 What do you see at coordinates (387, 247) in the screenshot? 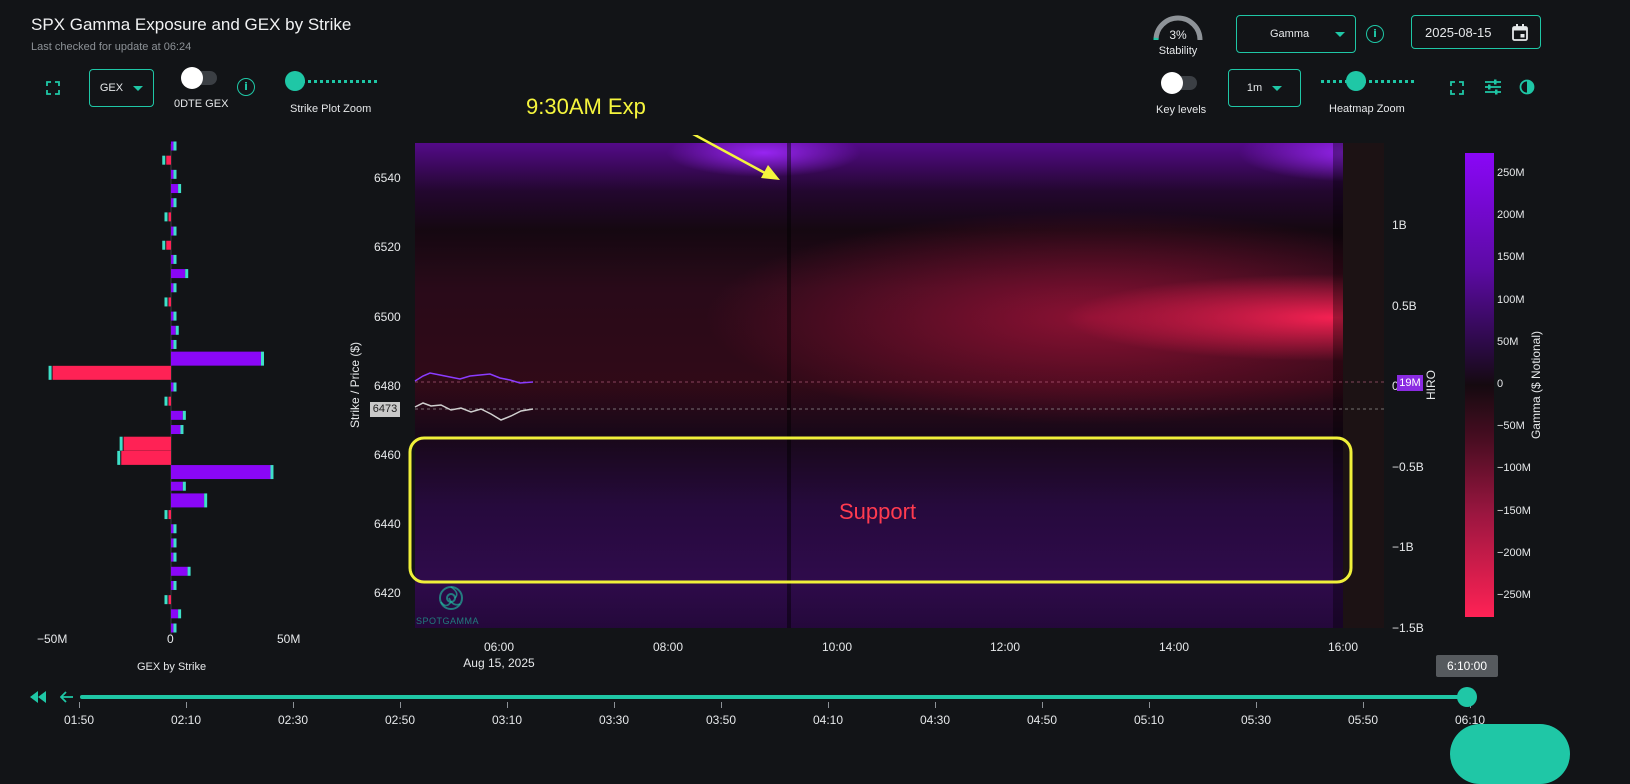
I see `heatmap-y-tick: 6520` at bounding box center [387, 247].